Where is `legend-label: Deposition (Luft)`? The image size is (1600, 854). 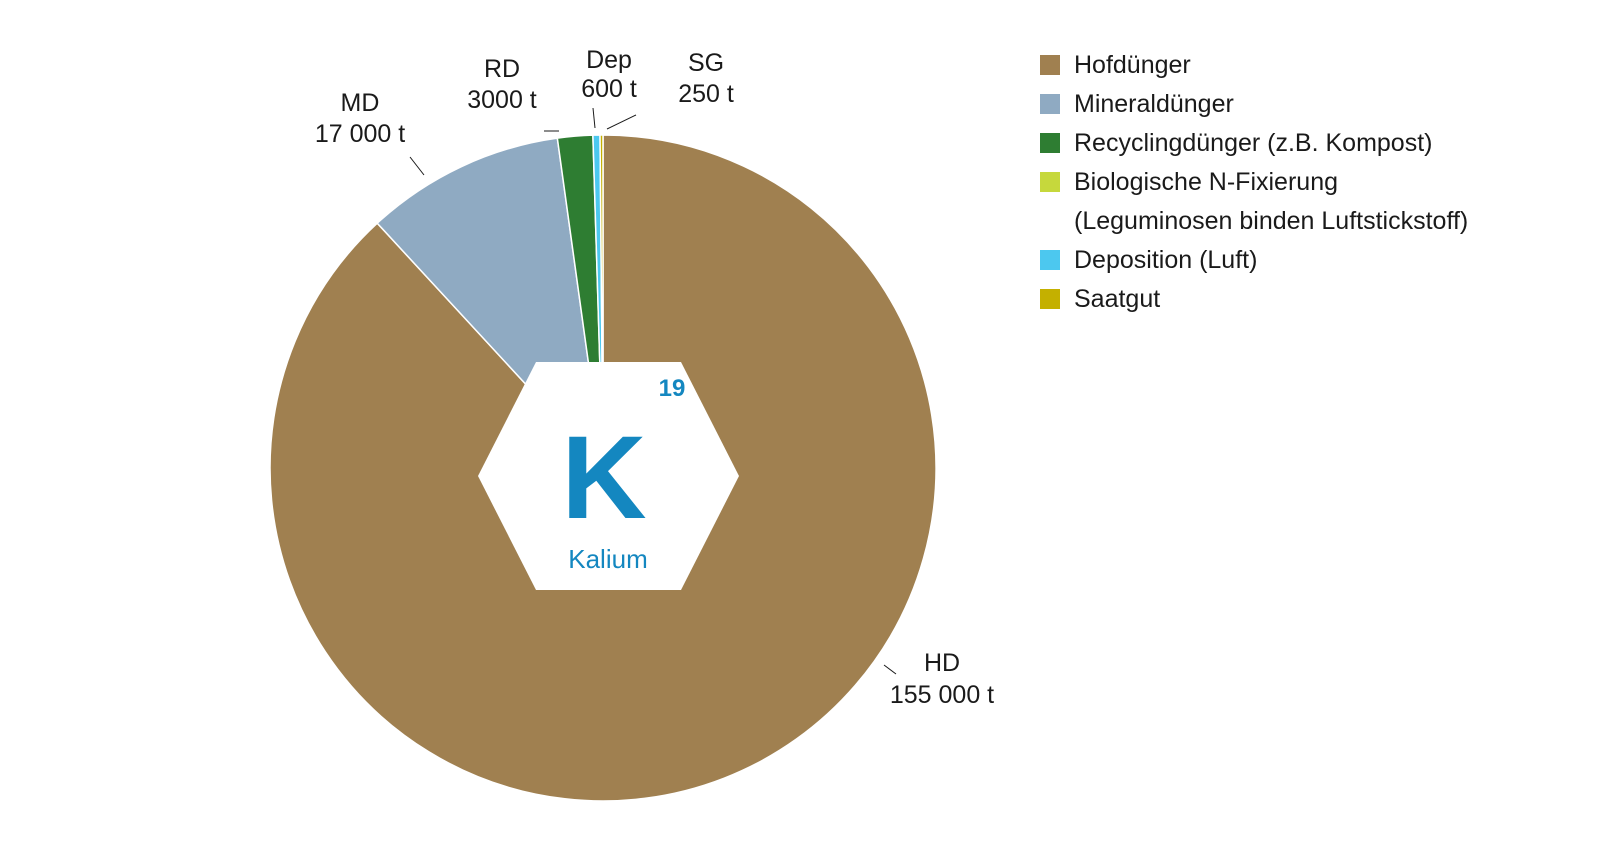
legend-label: Deposition (Luft) is located at coordinates (1166, 260).